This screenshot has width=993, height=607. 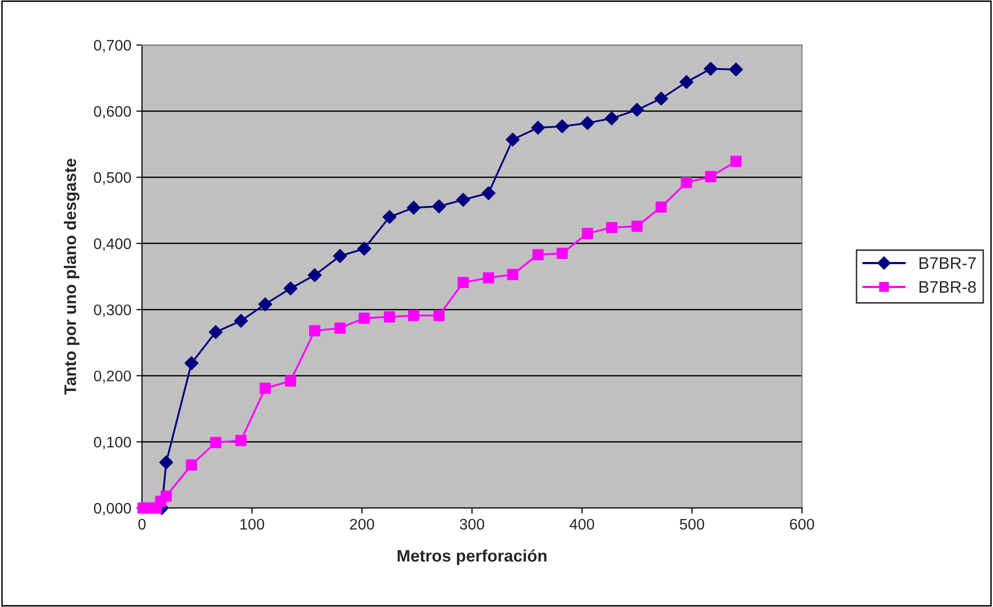 What do you see at coordinates (582, 524) in the screenshot?
I see `x-tick-label: 400` at bounding box center [582, 524].